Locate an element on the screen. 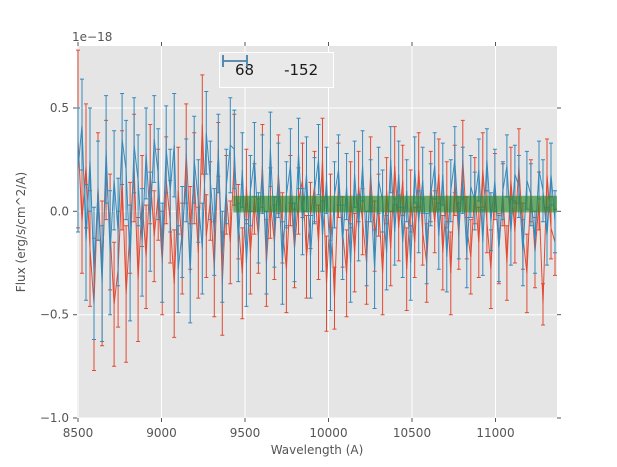 Image resolution: width=617 pixels, height=467 pixels. x-tick-label: 8500 is located at coordinates (78, 433).